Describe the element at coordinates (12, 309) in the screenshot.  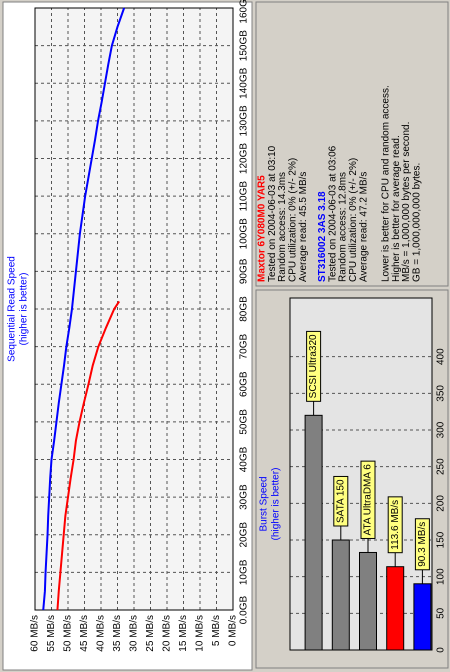
I see `chart-title: Sequential Read Speed` at that location.